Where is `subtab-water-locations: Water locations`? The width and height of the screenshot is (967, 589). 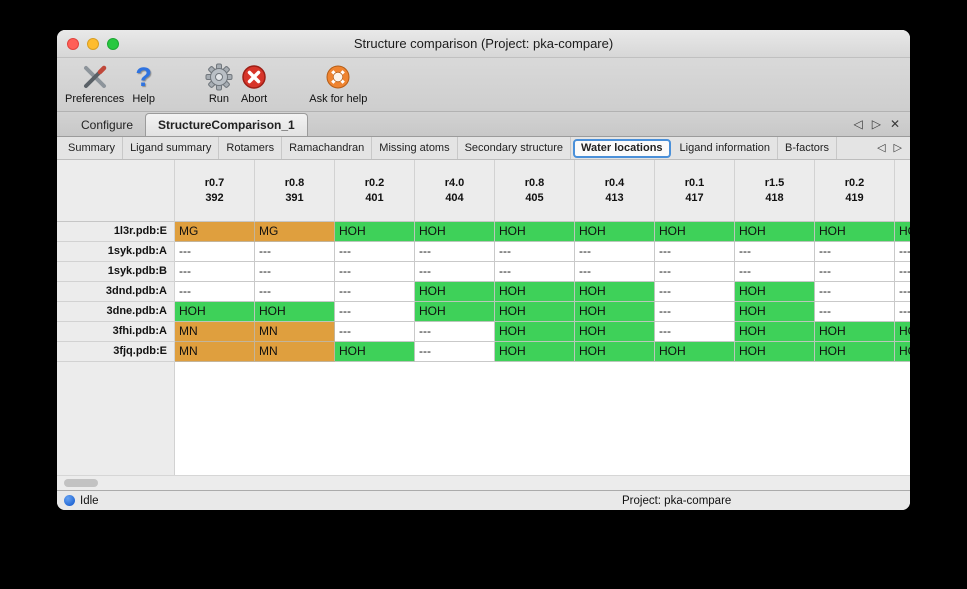 subtab-water-locations: Water locations is located at coordinates (622, 148).